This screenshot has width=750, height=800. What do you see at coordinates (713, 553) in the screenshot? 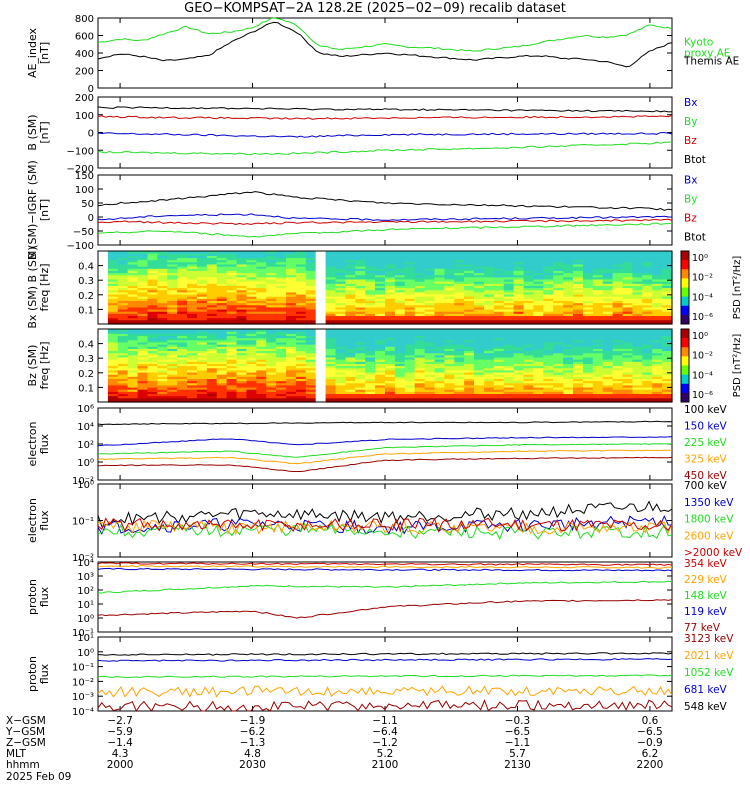
I see `legend-entry: >2000 keV` at bounding box center [713, 553].